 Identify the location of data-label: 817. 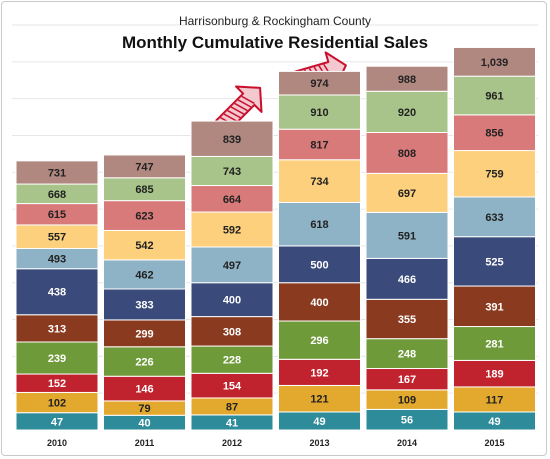
(319, 145).